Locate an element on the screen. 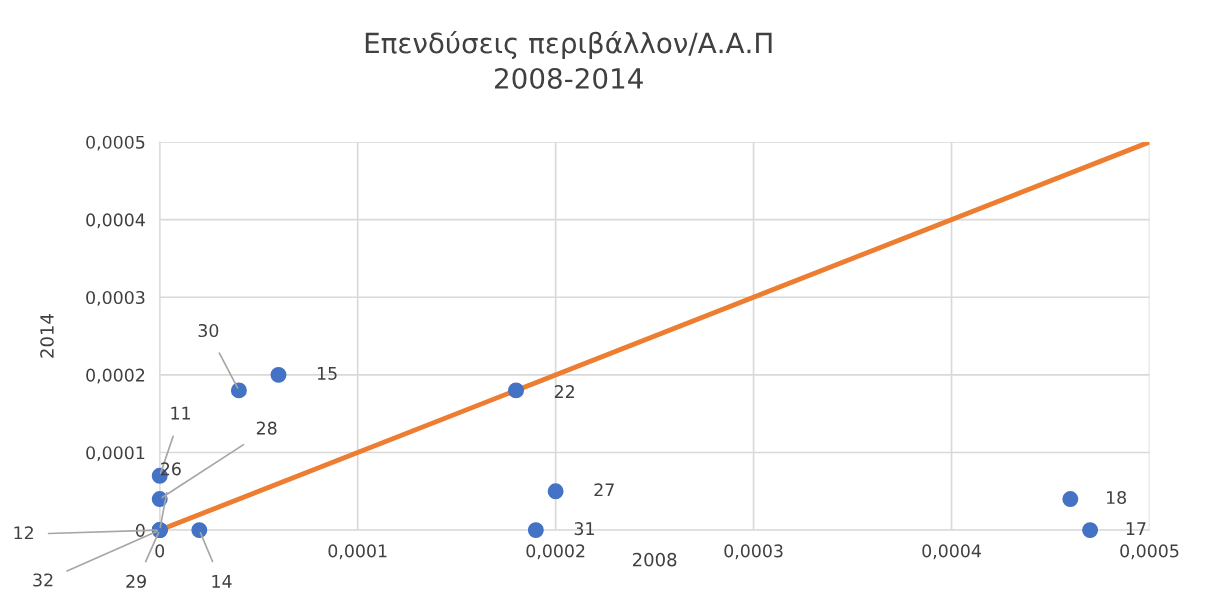 The width and height of the screenshot is (1210, 599). annotation: 17 is located at coordinates (1136, 528).